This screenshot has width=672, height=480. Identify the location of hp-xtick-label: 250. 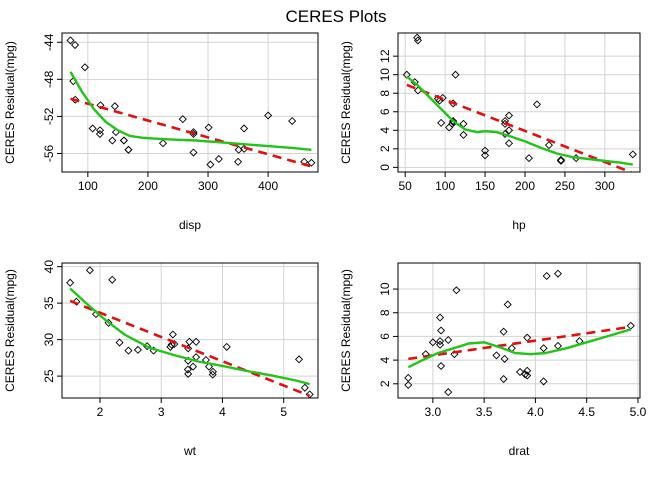
(565, 186).